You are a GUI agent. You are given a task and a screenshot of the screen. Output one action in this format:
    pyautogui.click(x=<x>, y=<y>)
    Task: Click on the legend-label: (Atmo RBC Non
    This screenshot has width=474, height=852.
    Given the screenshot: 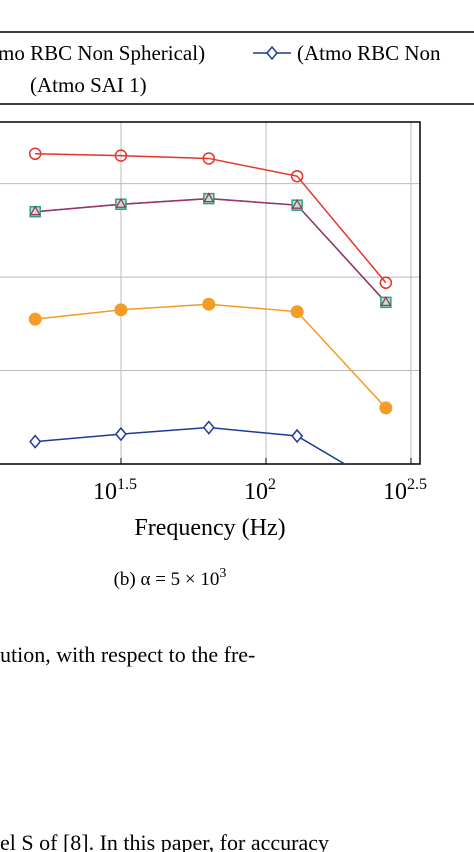 What is the action you would take?
    pyautogui.click(x=369, y=53)
    